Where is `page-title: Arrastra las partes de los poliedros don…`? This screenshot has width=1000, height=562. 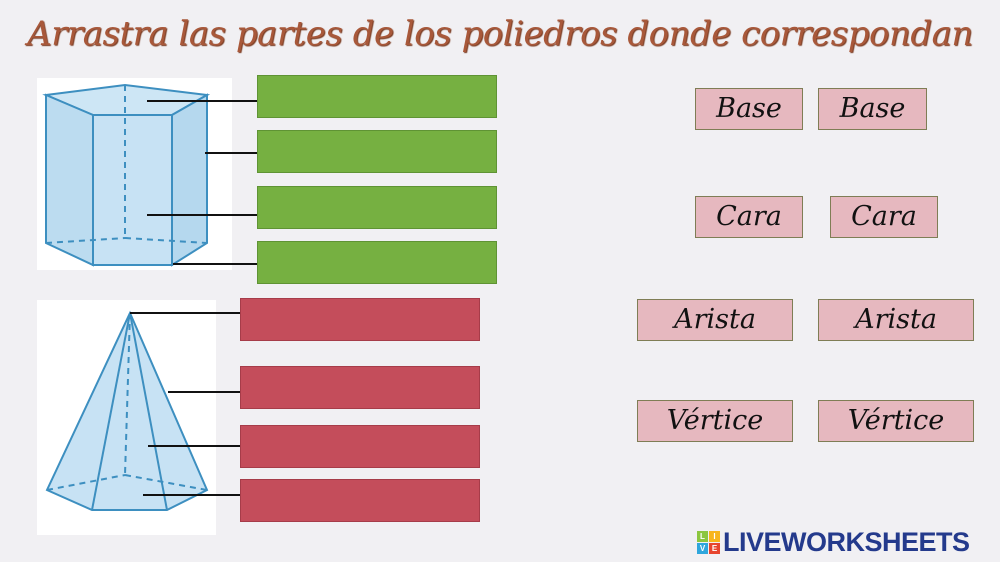 page-title: Arrastra las partes de los poliedros don… is located at coordinates (500, 34).